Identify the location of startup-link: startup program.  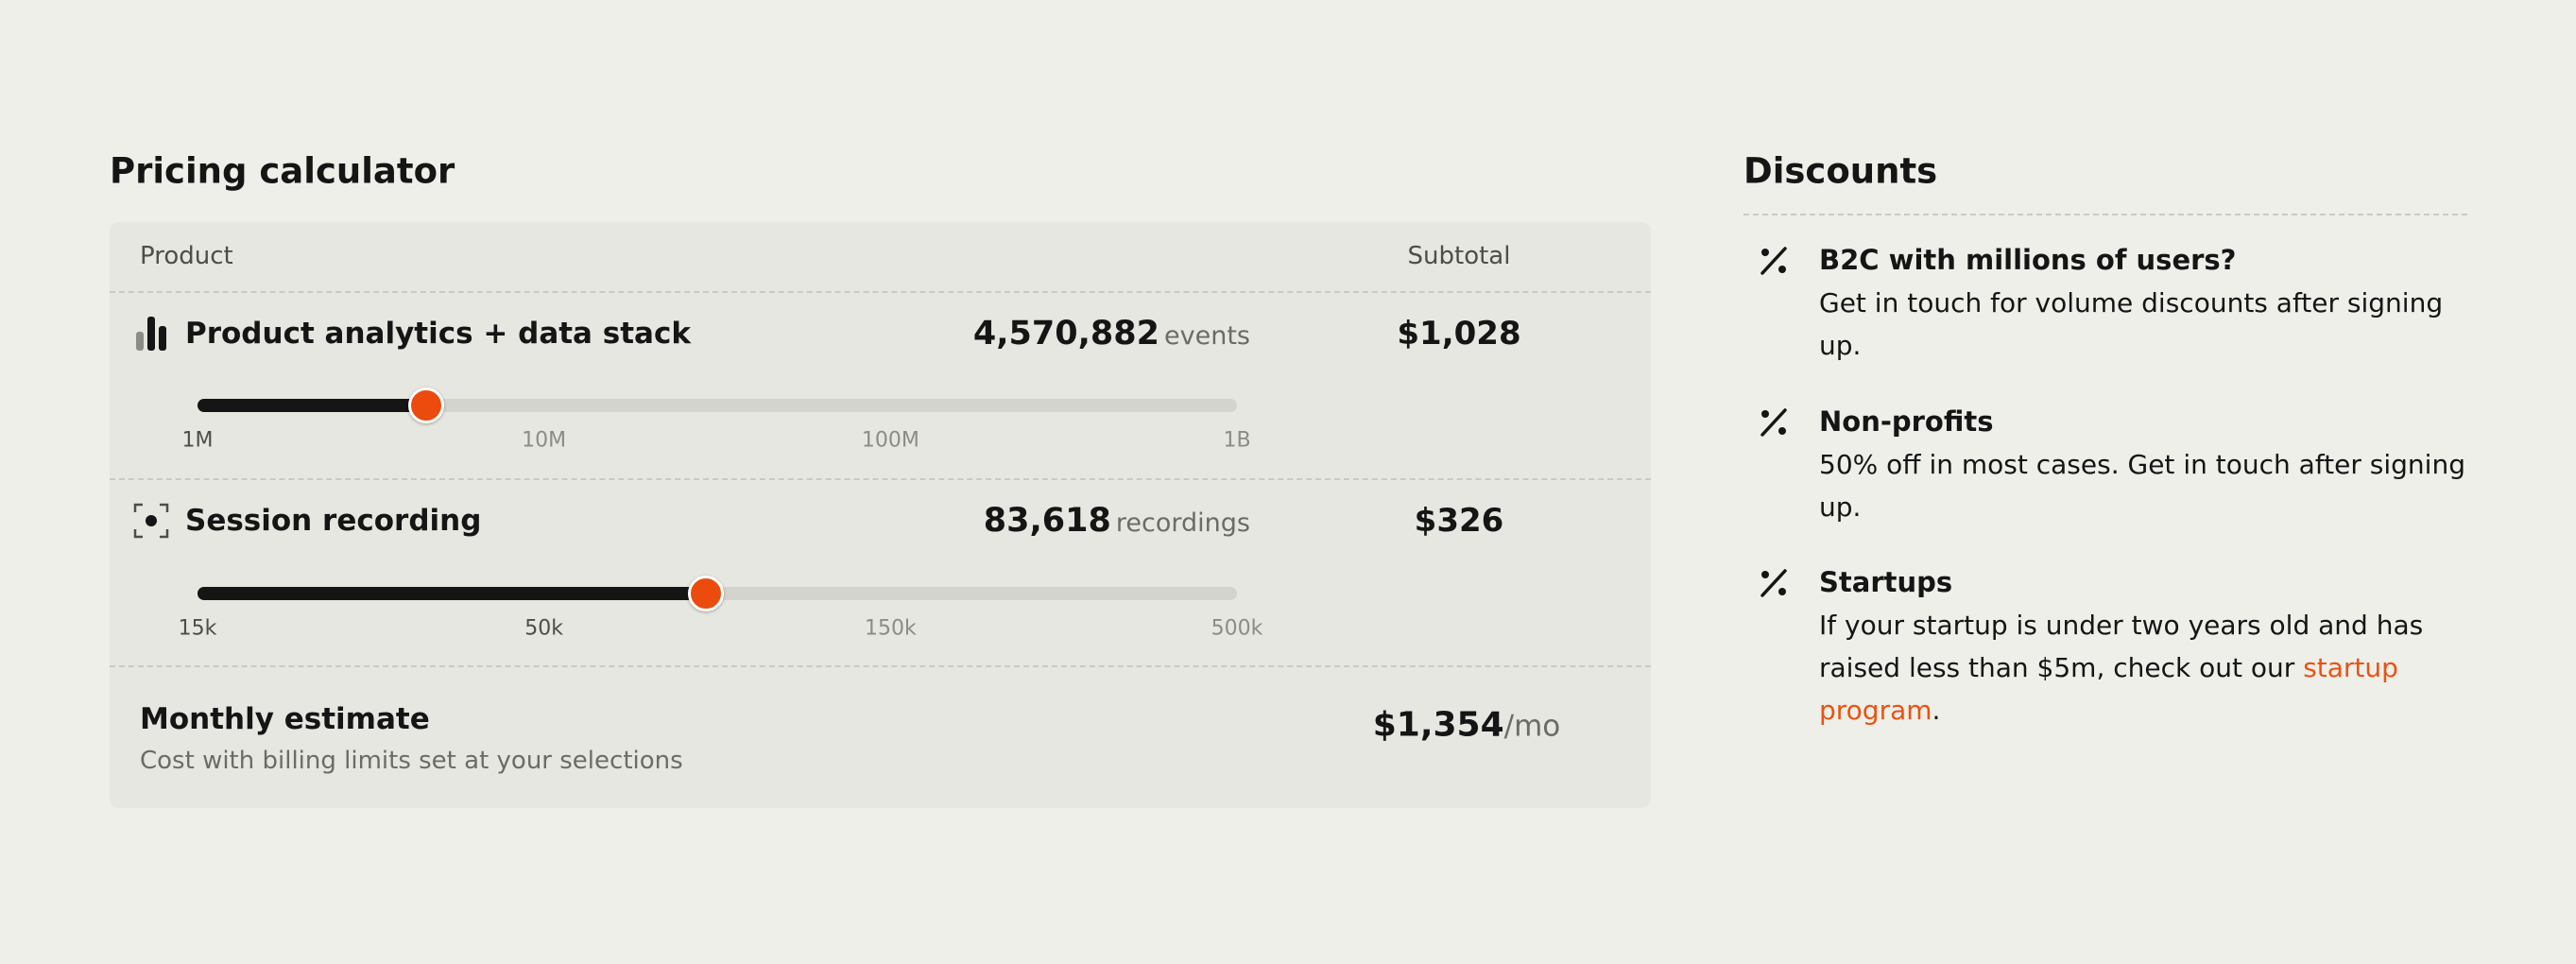
(2108, 689).